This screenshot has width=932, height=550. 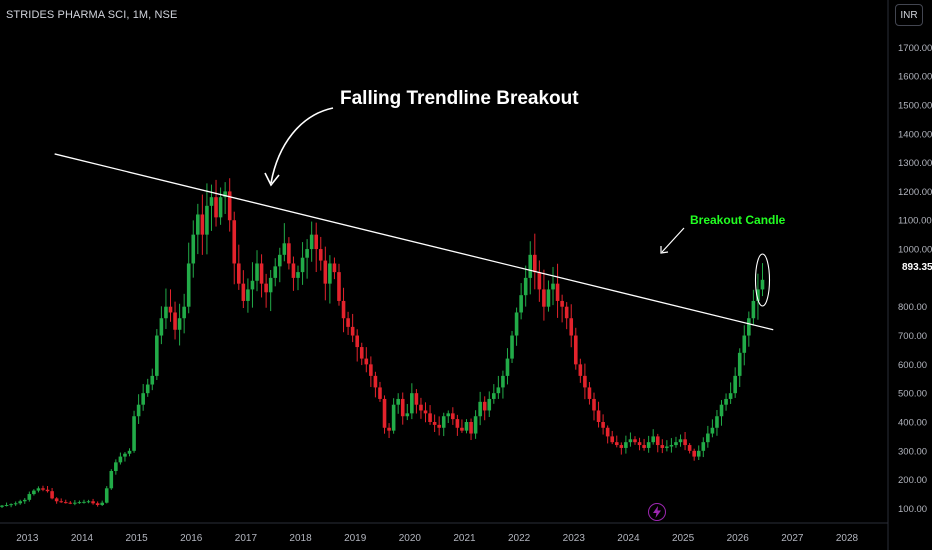 I want to click on current-price-label: 893.35, so click(x=917, y=267).